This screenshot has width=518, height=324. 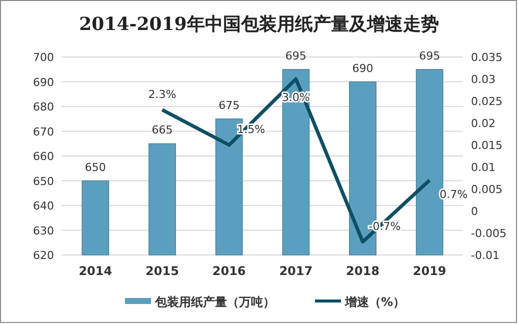 I want to click on y-tick-label: 690, so click(x=43, y=82).